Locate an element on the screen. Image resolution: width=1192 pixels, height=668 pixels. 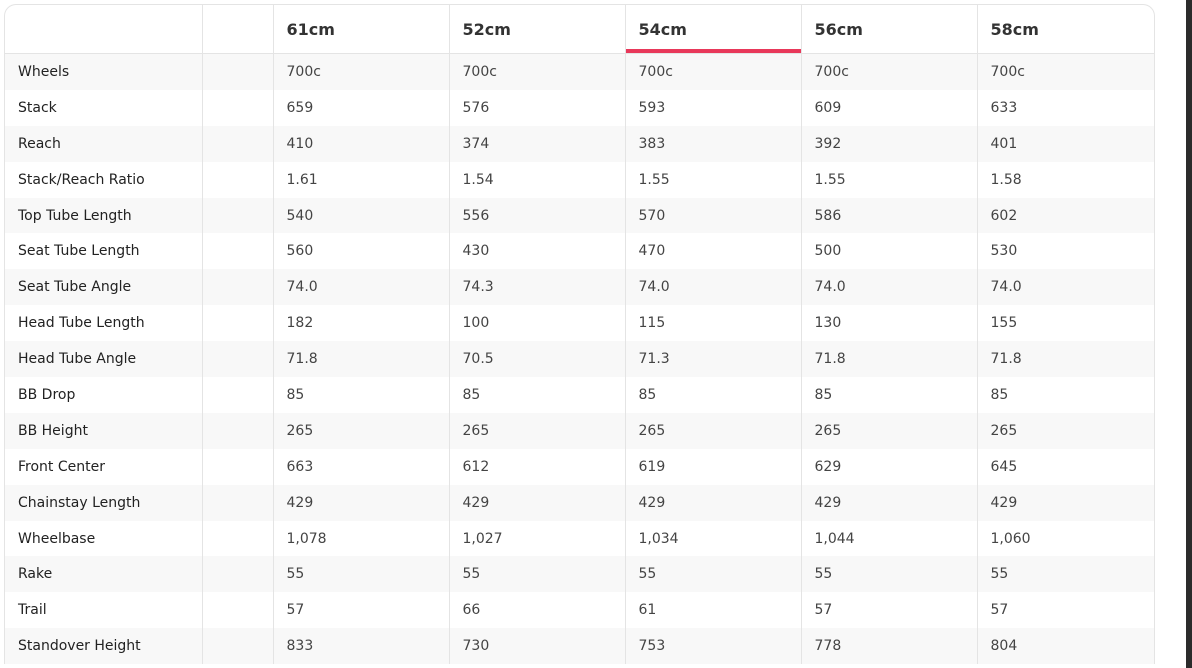
row-label: Seat Tube Angle is located at coordinates (104, 287).